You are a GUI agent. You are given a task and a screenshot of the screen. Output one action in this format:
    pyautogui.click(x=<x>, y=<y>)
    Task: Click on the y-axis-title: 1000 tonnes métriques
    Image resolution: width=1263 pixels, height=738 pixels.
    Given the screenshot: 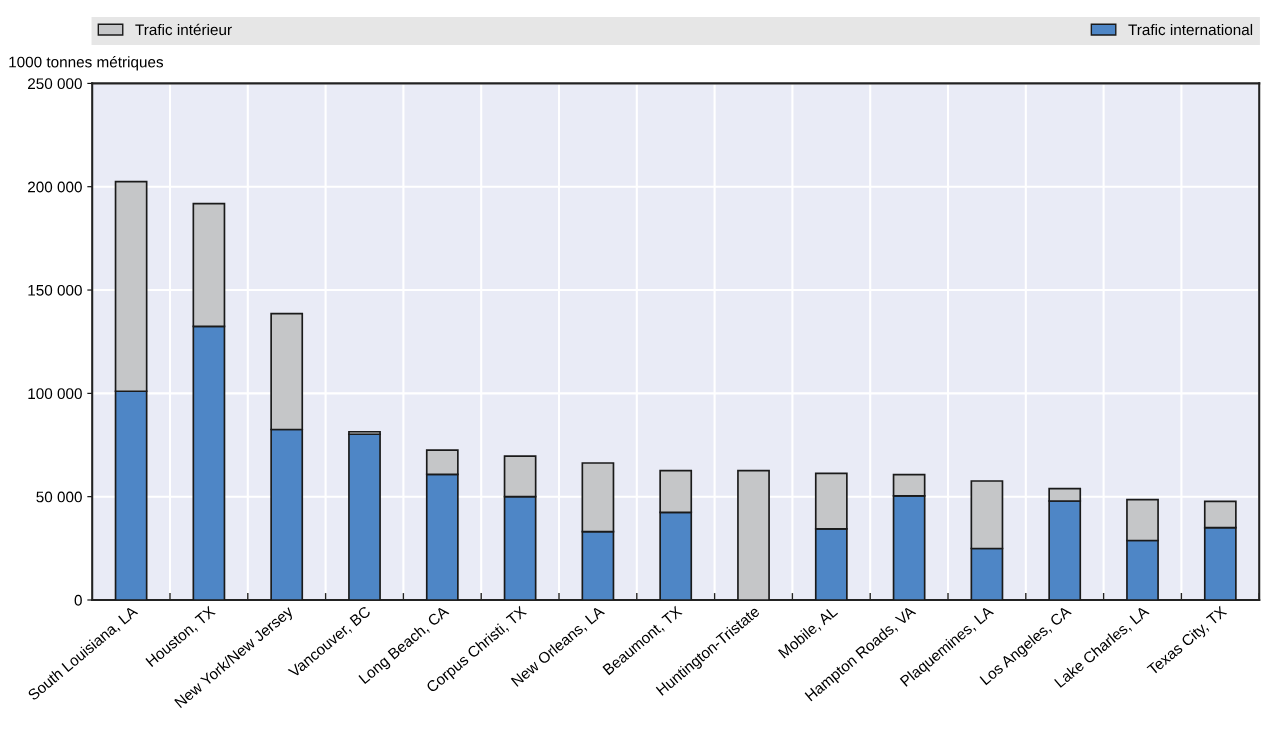 What is the action you would take?
    pyautogui.click(x=86, y=63)
    